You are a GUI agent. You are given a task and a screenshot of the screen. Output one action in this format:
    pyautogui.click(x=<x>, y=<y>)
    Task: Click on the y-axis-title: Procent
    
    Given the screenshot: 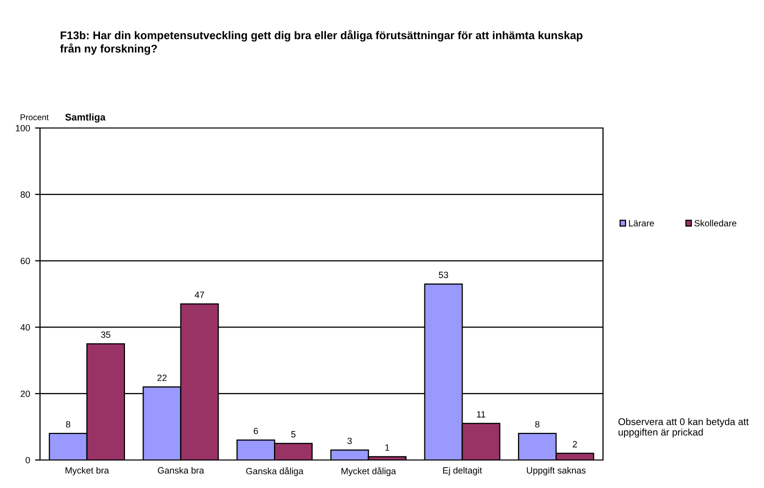 What is the action you would take?
    pyautogui.click(x=34, y=117)
    